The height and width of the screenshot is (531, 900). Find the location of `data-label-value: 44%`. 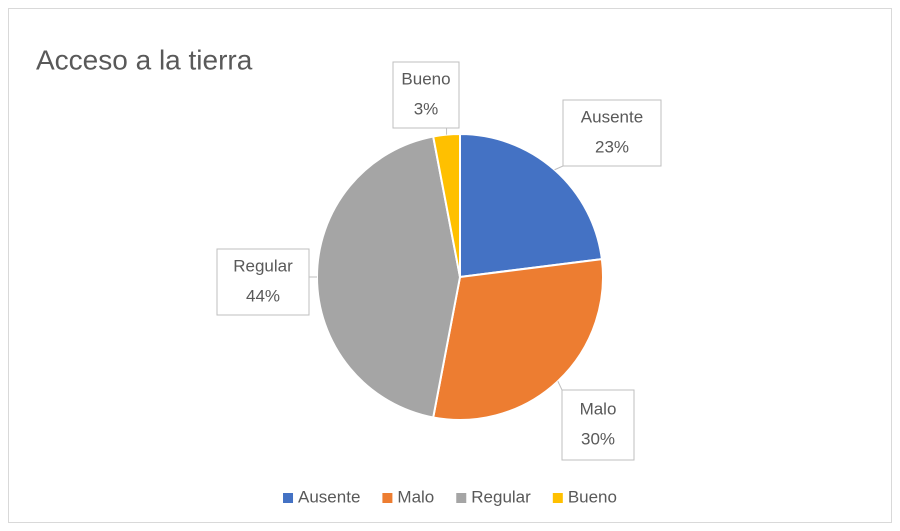

data-label-value: 44% is located at coordinates (263, 295).